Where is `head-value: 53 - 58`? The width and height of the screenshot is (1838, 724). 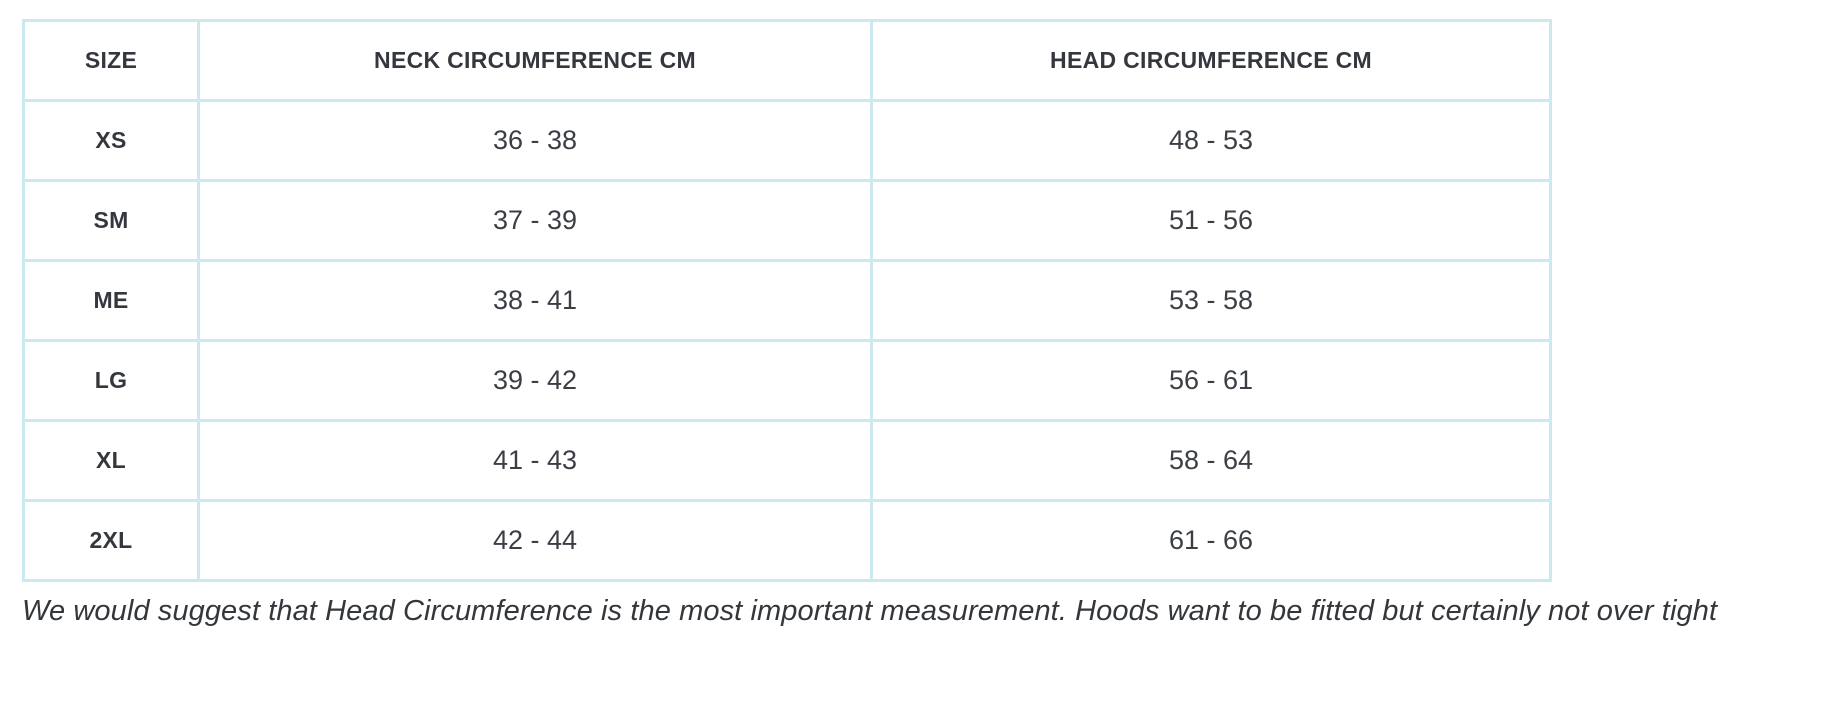 head-value: 53 - 58 is located at coordinates (1211, 300).